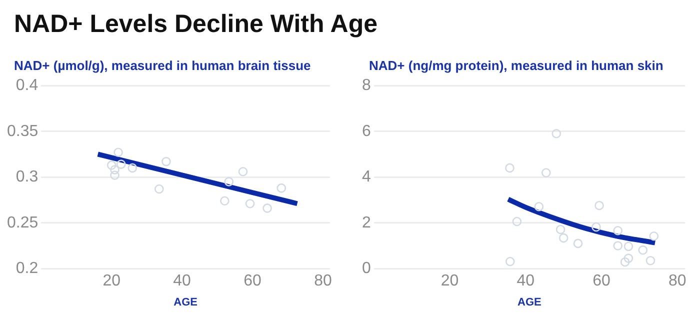 This screenshot has width=700, height=323. What do you see at coordinates (366, 177) in the screenshot?
I see `y-tick-label: 4` at bounding box center [366, 177].